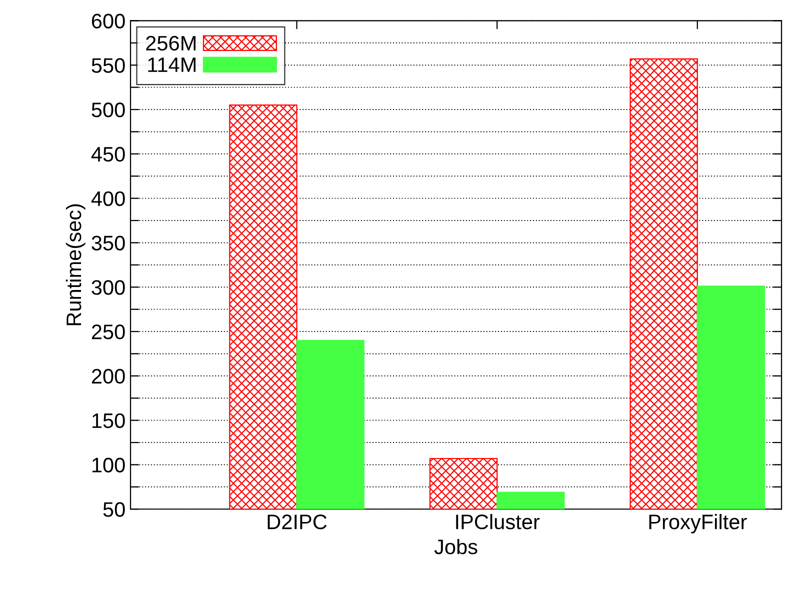  I want to click on x-tick-label: ProxyFilter, so click(698, 524).